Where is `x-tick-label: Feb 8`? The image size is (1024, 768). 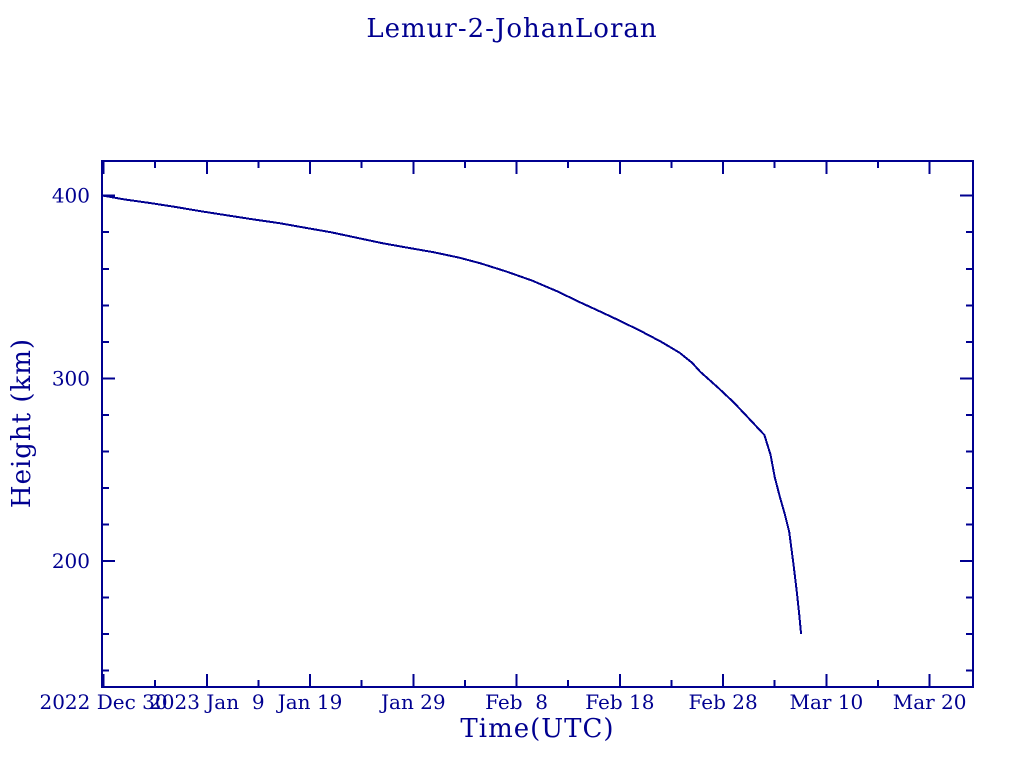
x-tick-label: Feb 8 is located at coordinates (516, 702).